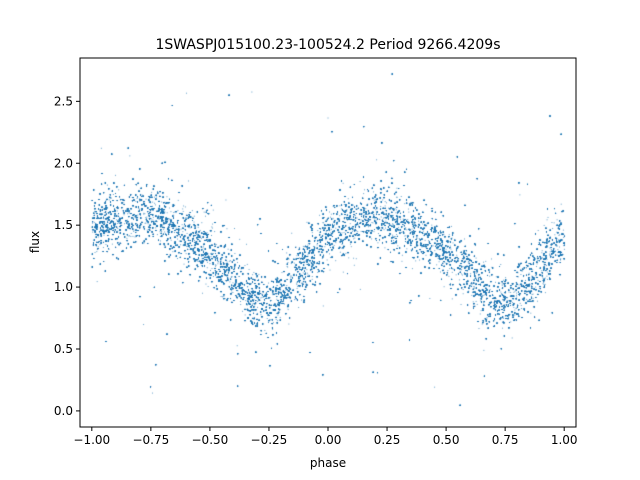 The width and height of the screenshot is (640, 480). Describe the element at coordinates (210, 440) in the screenshot. I see `x-tick-label: −0.50` at that location.